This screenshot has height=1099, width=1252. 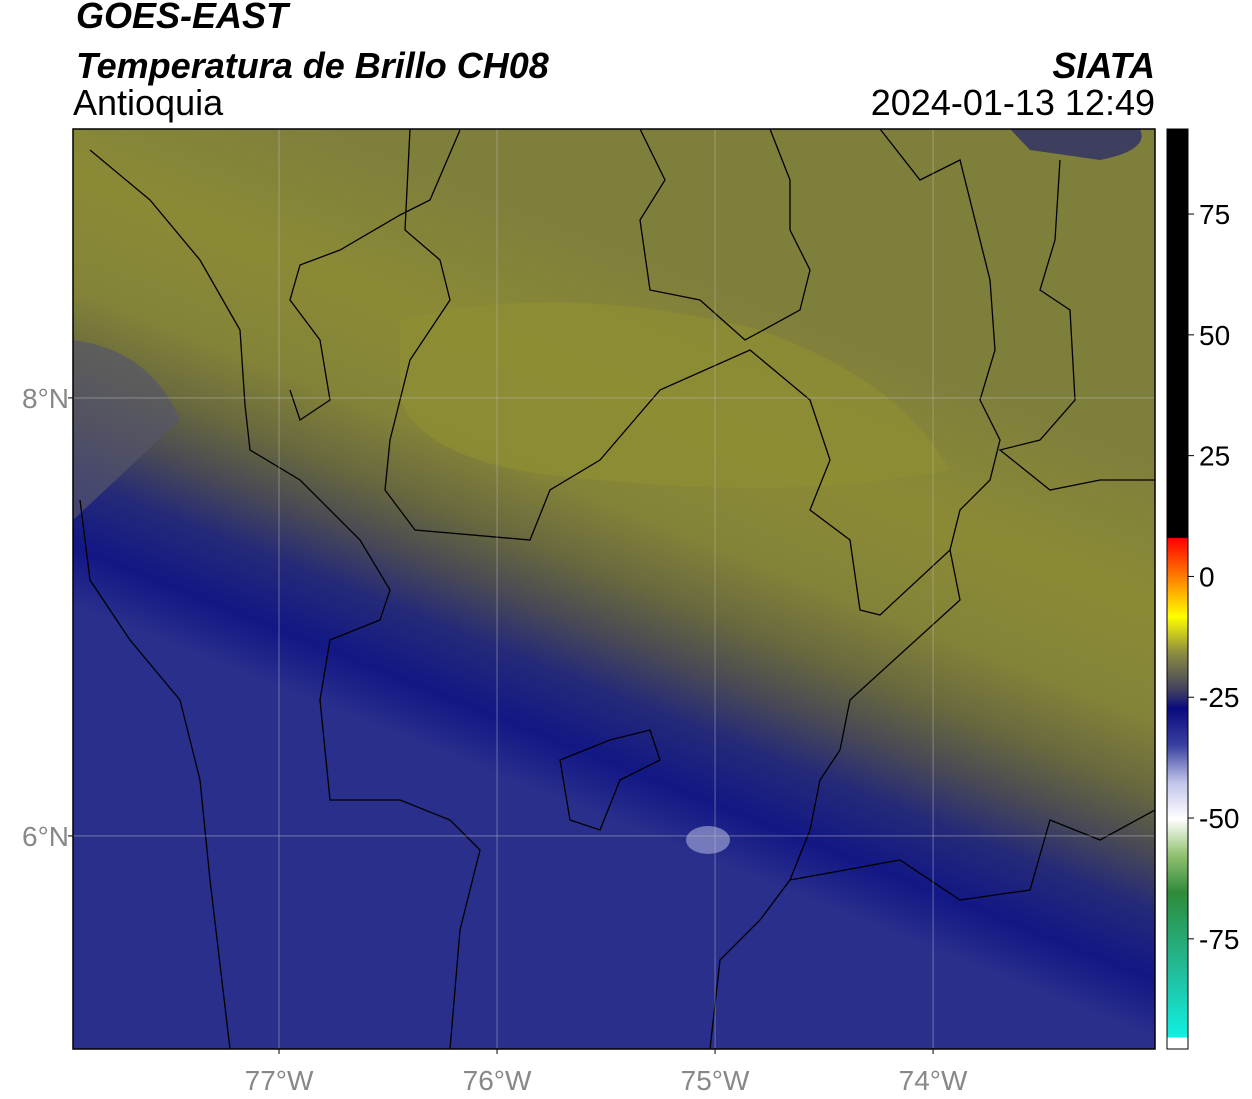 What do you see at coordinates (1013, 102) in the screenshot?
I see `datetime: 2024-01-13 12:49` at bounding box center [1013, 102].